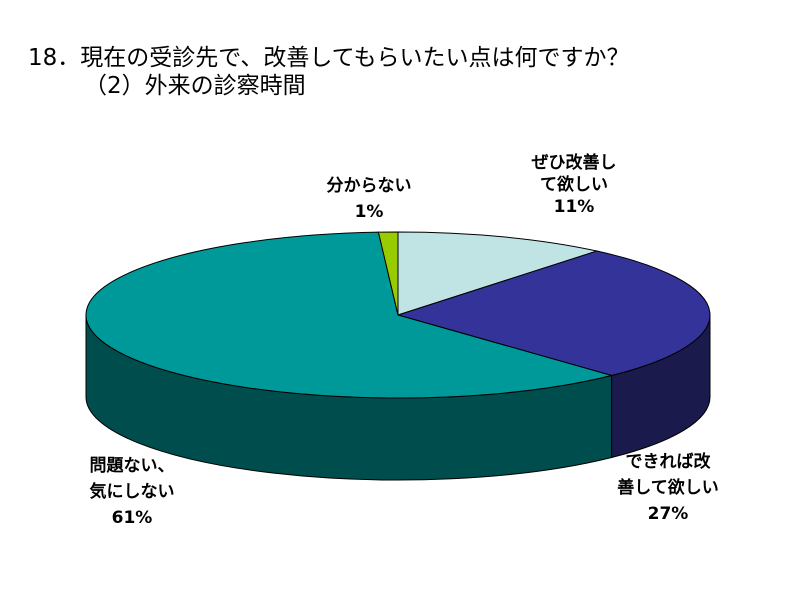  Describe the element at coordinates (369, 212) in the screenshot. I see `slice-4-percent-label: 1%` at that location.